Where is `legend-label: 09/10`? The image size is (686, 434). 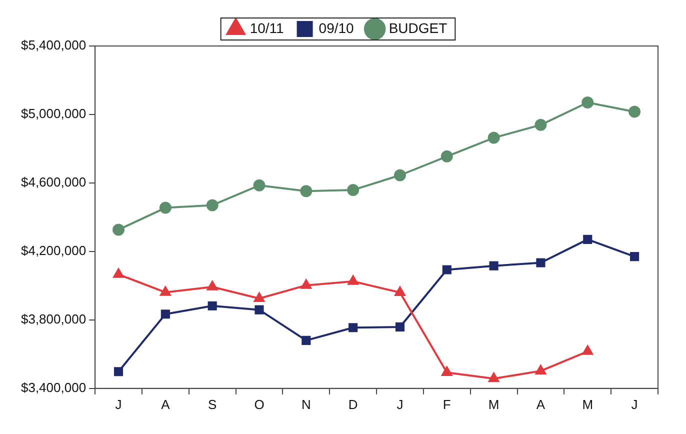 legend-label: 09/10 is located at coordinates (336, 28).